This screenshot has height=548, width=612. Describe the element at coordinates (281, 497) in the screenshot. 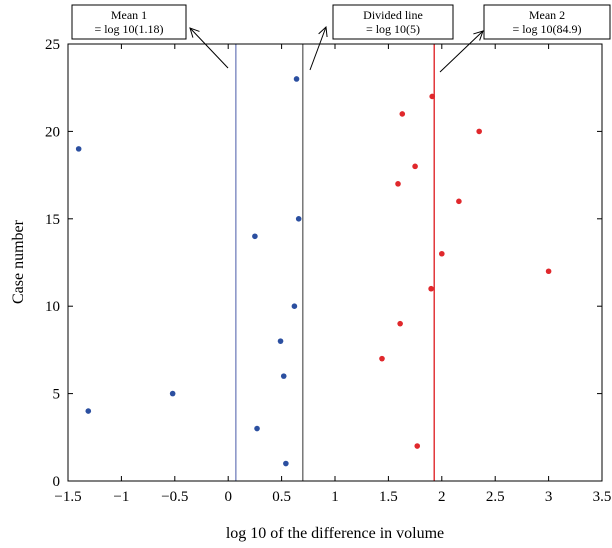

I see `x-tick-label: 0.5` at that location.